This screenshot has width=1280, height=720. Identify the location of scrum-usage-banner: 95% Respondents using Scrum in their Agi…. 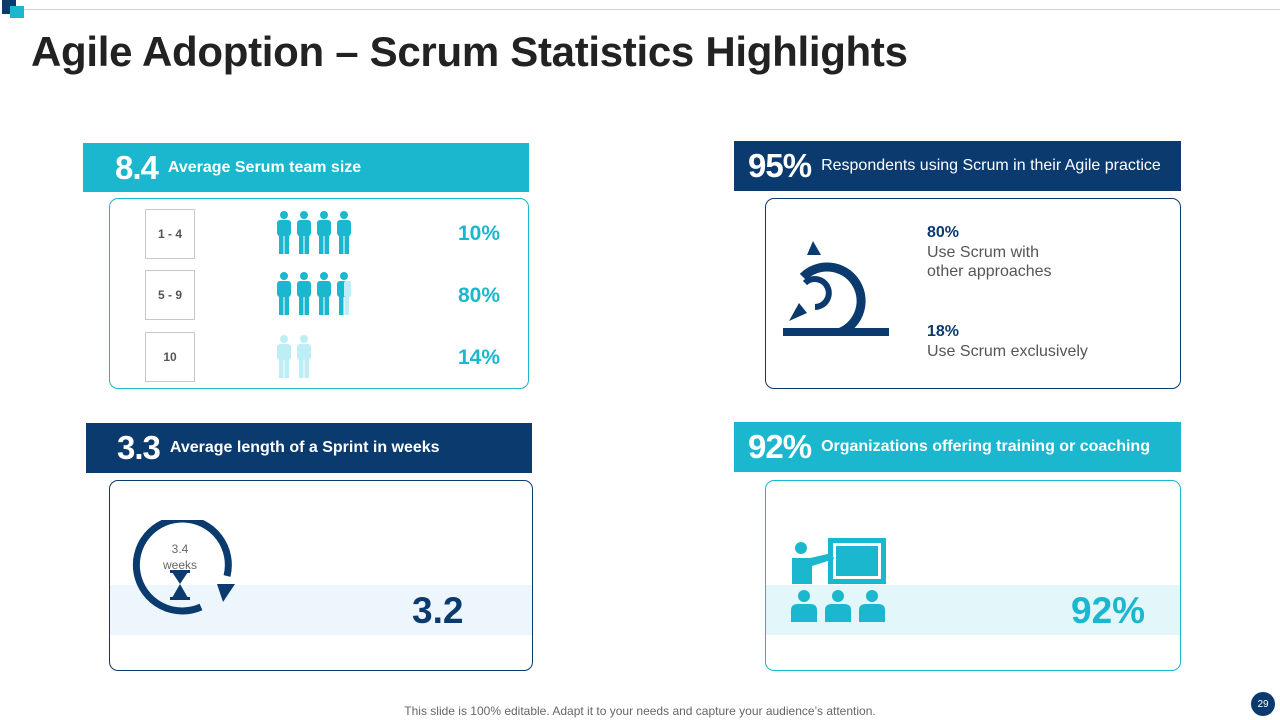
(957, 166).